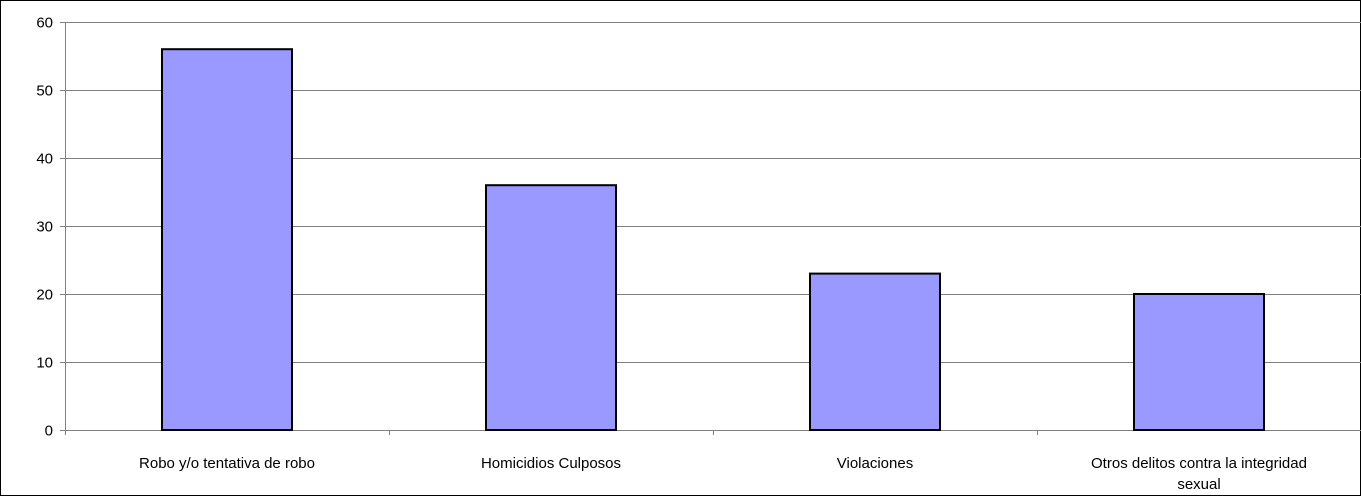 Image resolution: width=1361 pixels, height=496 pixels. What do you see at coordinates (44, 227) in the screenshot?
I see `y-tick-label: 30` at bounding box center [44, 227].